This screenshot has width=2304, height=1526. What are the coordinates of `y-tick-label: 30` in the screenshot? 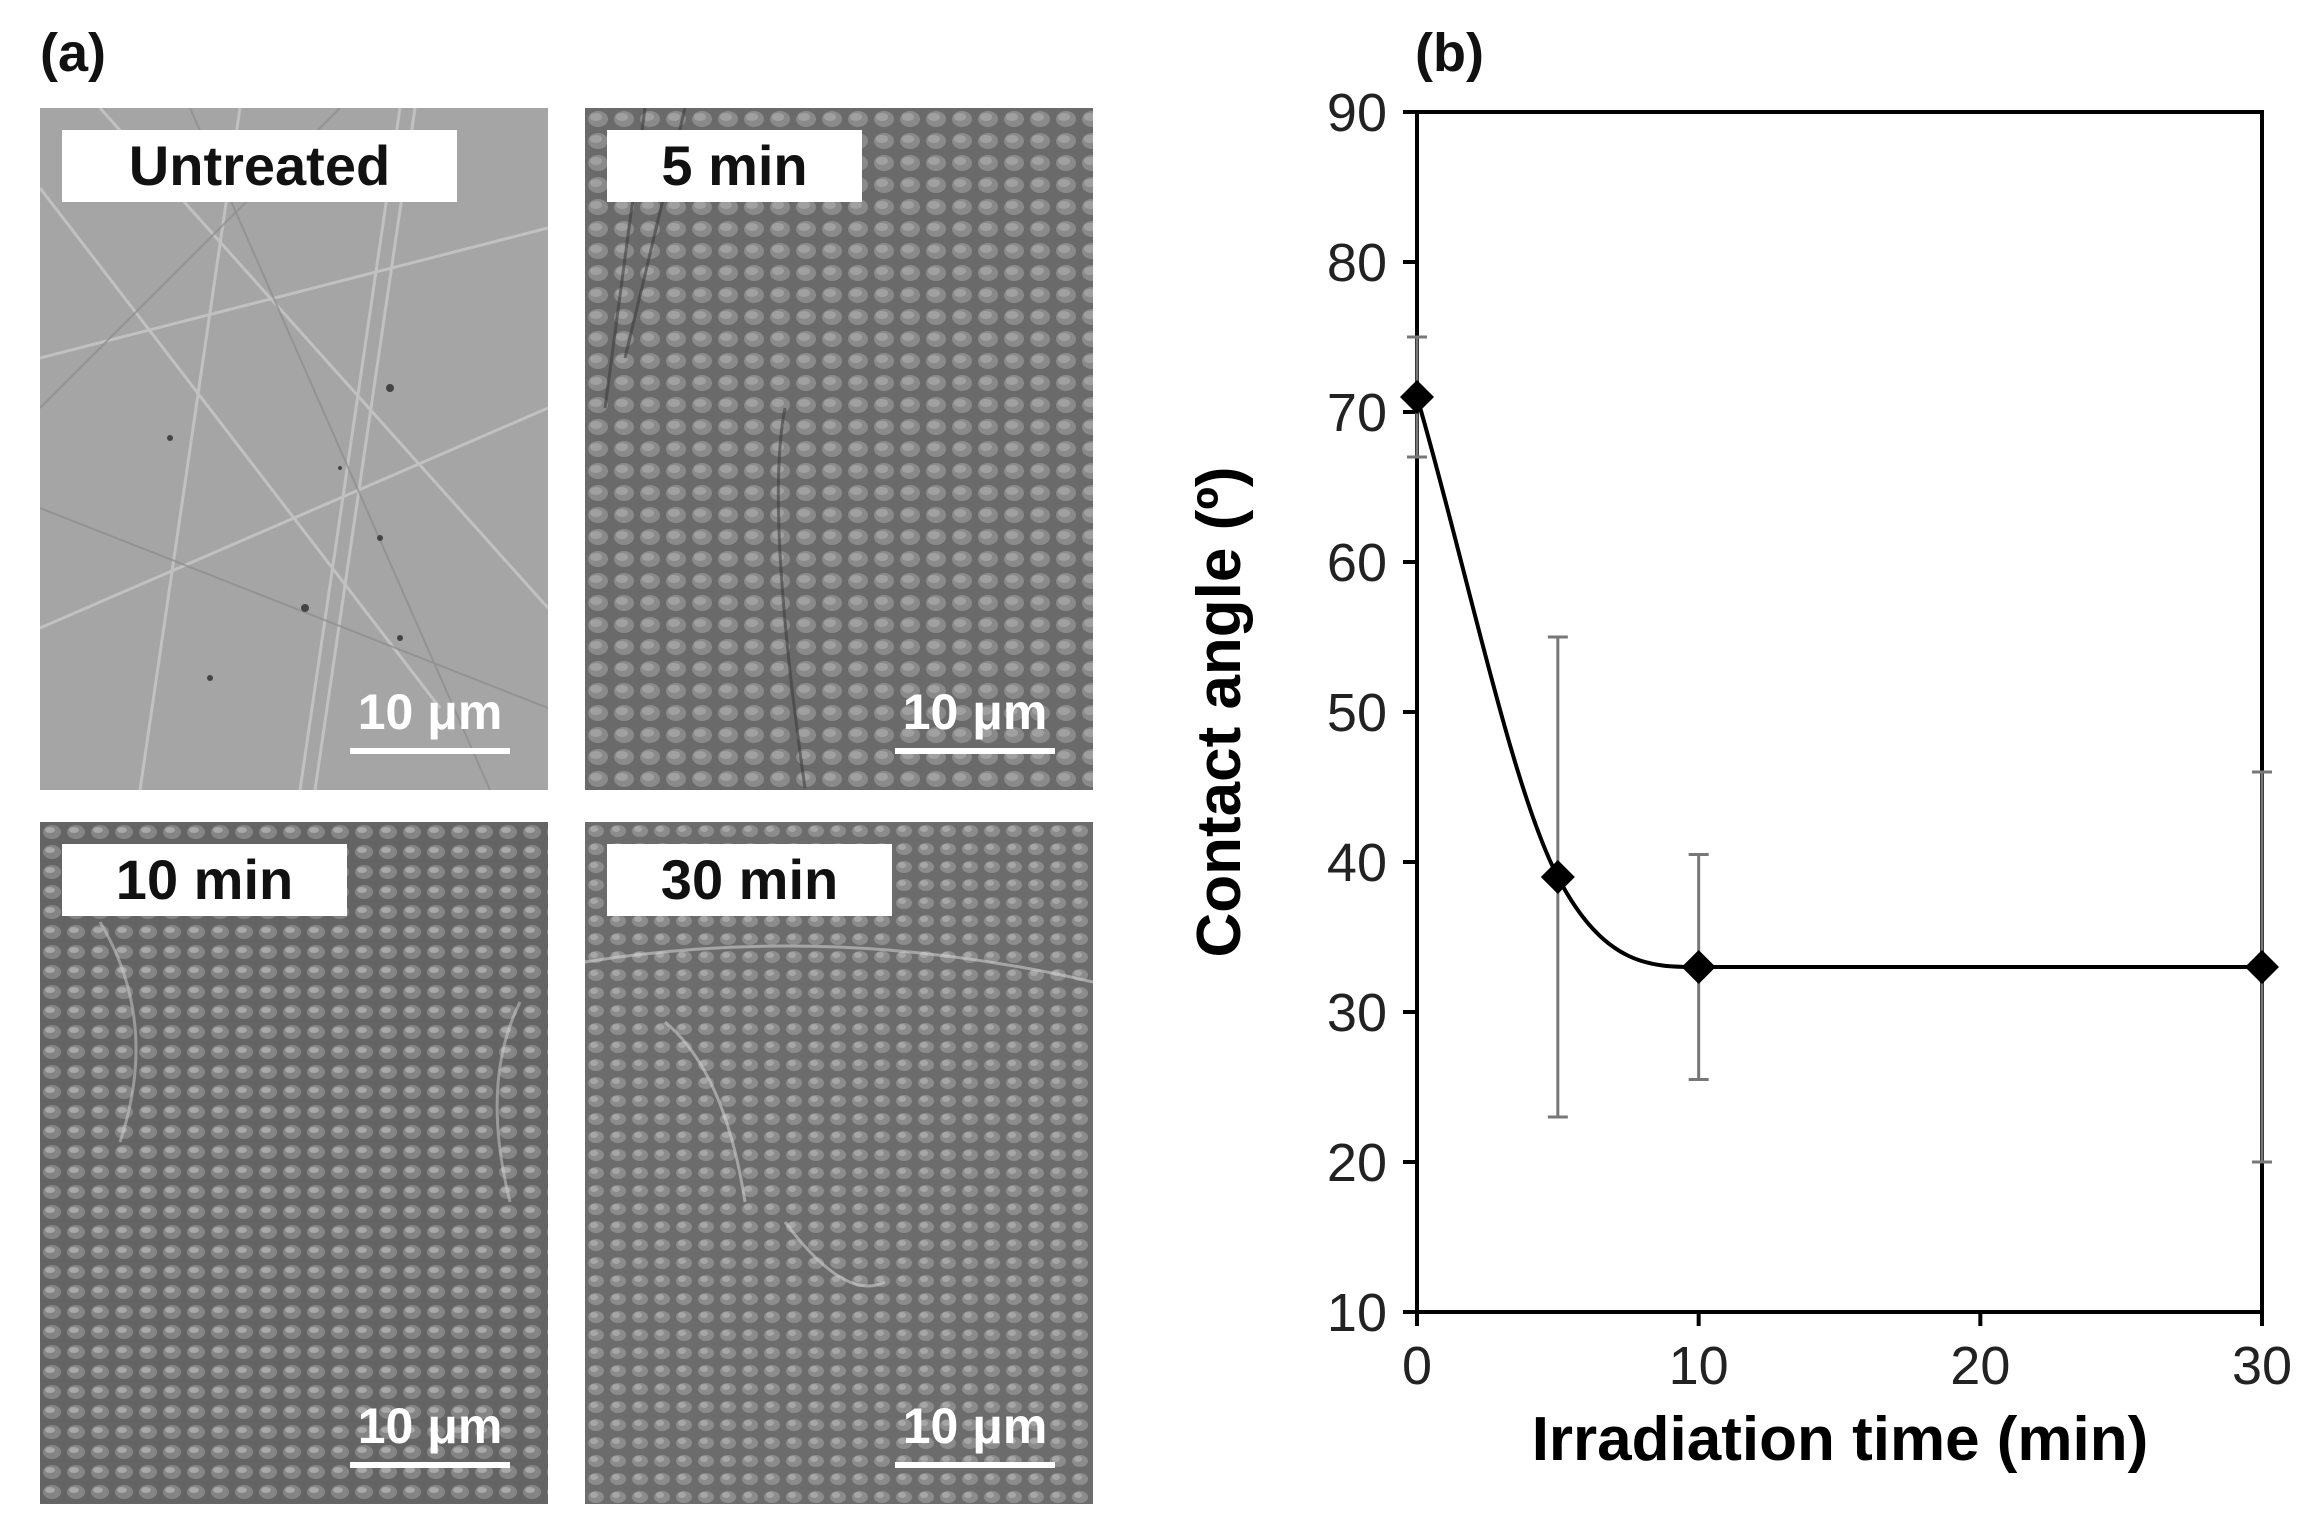 It's located at (1357, 1013).